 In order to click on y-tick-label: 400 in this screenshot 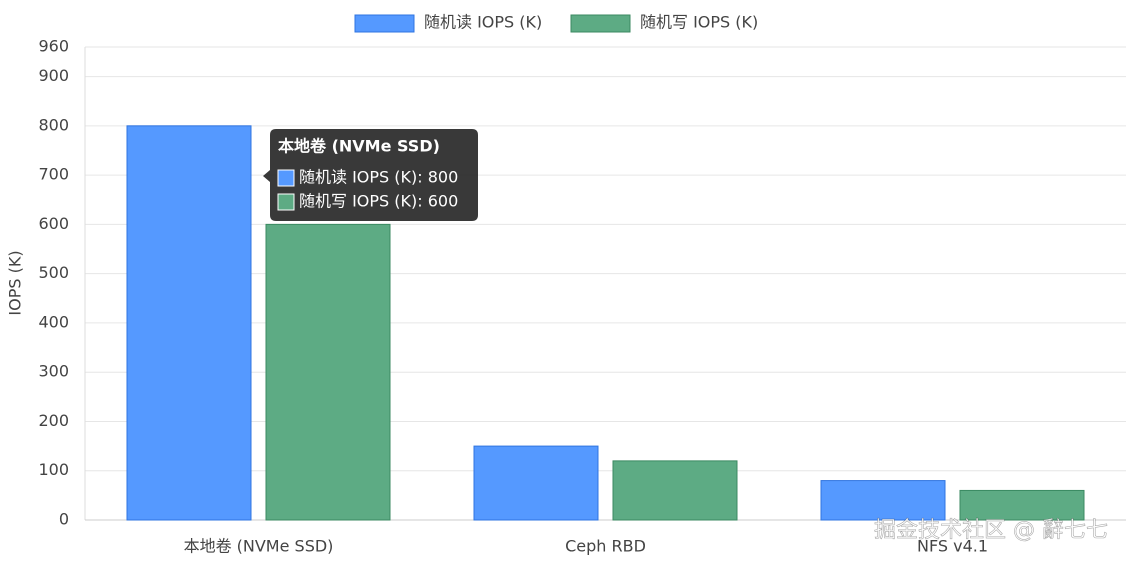, I will do `click(53, 321)`.